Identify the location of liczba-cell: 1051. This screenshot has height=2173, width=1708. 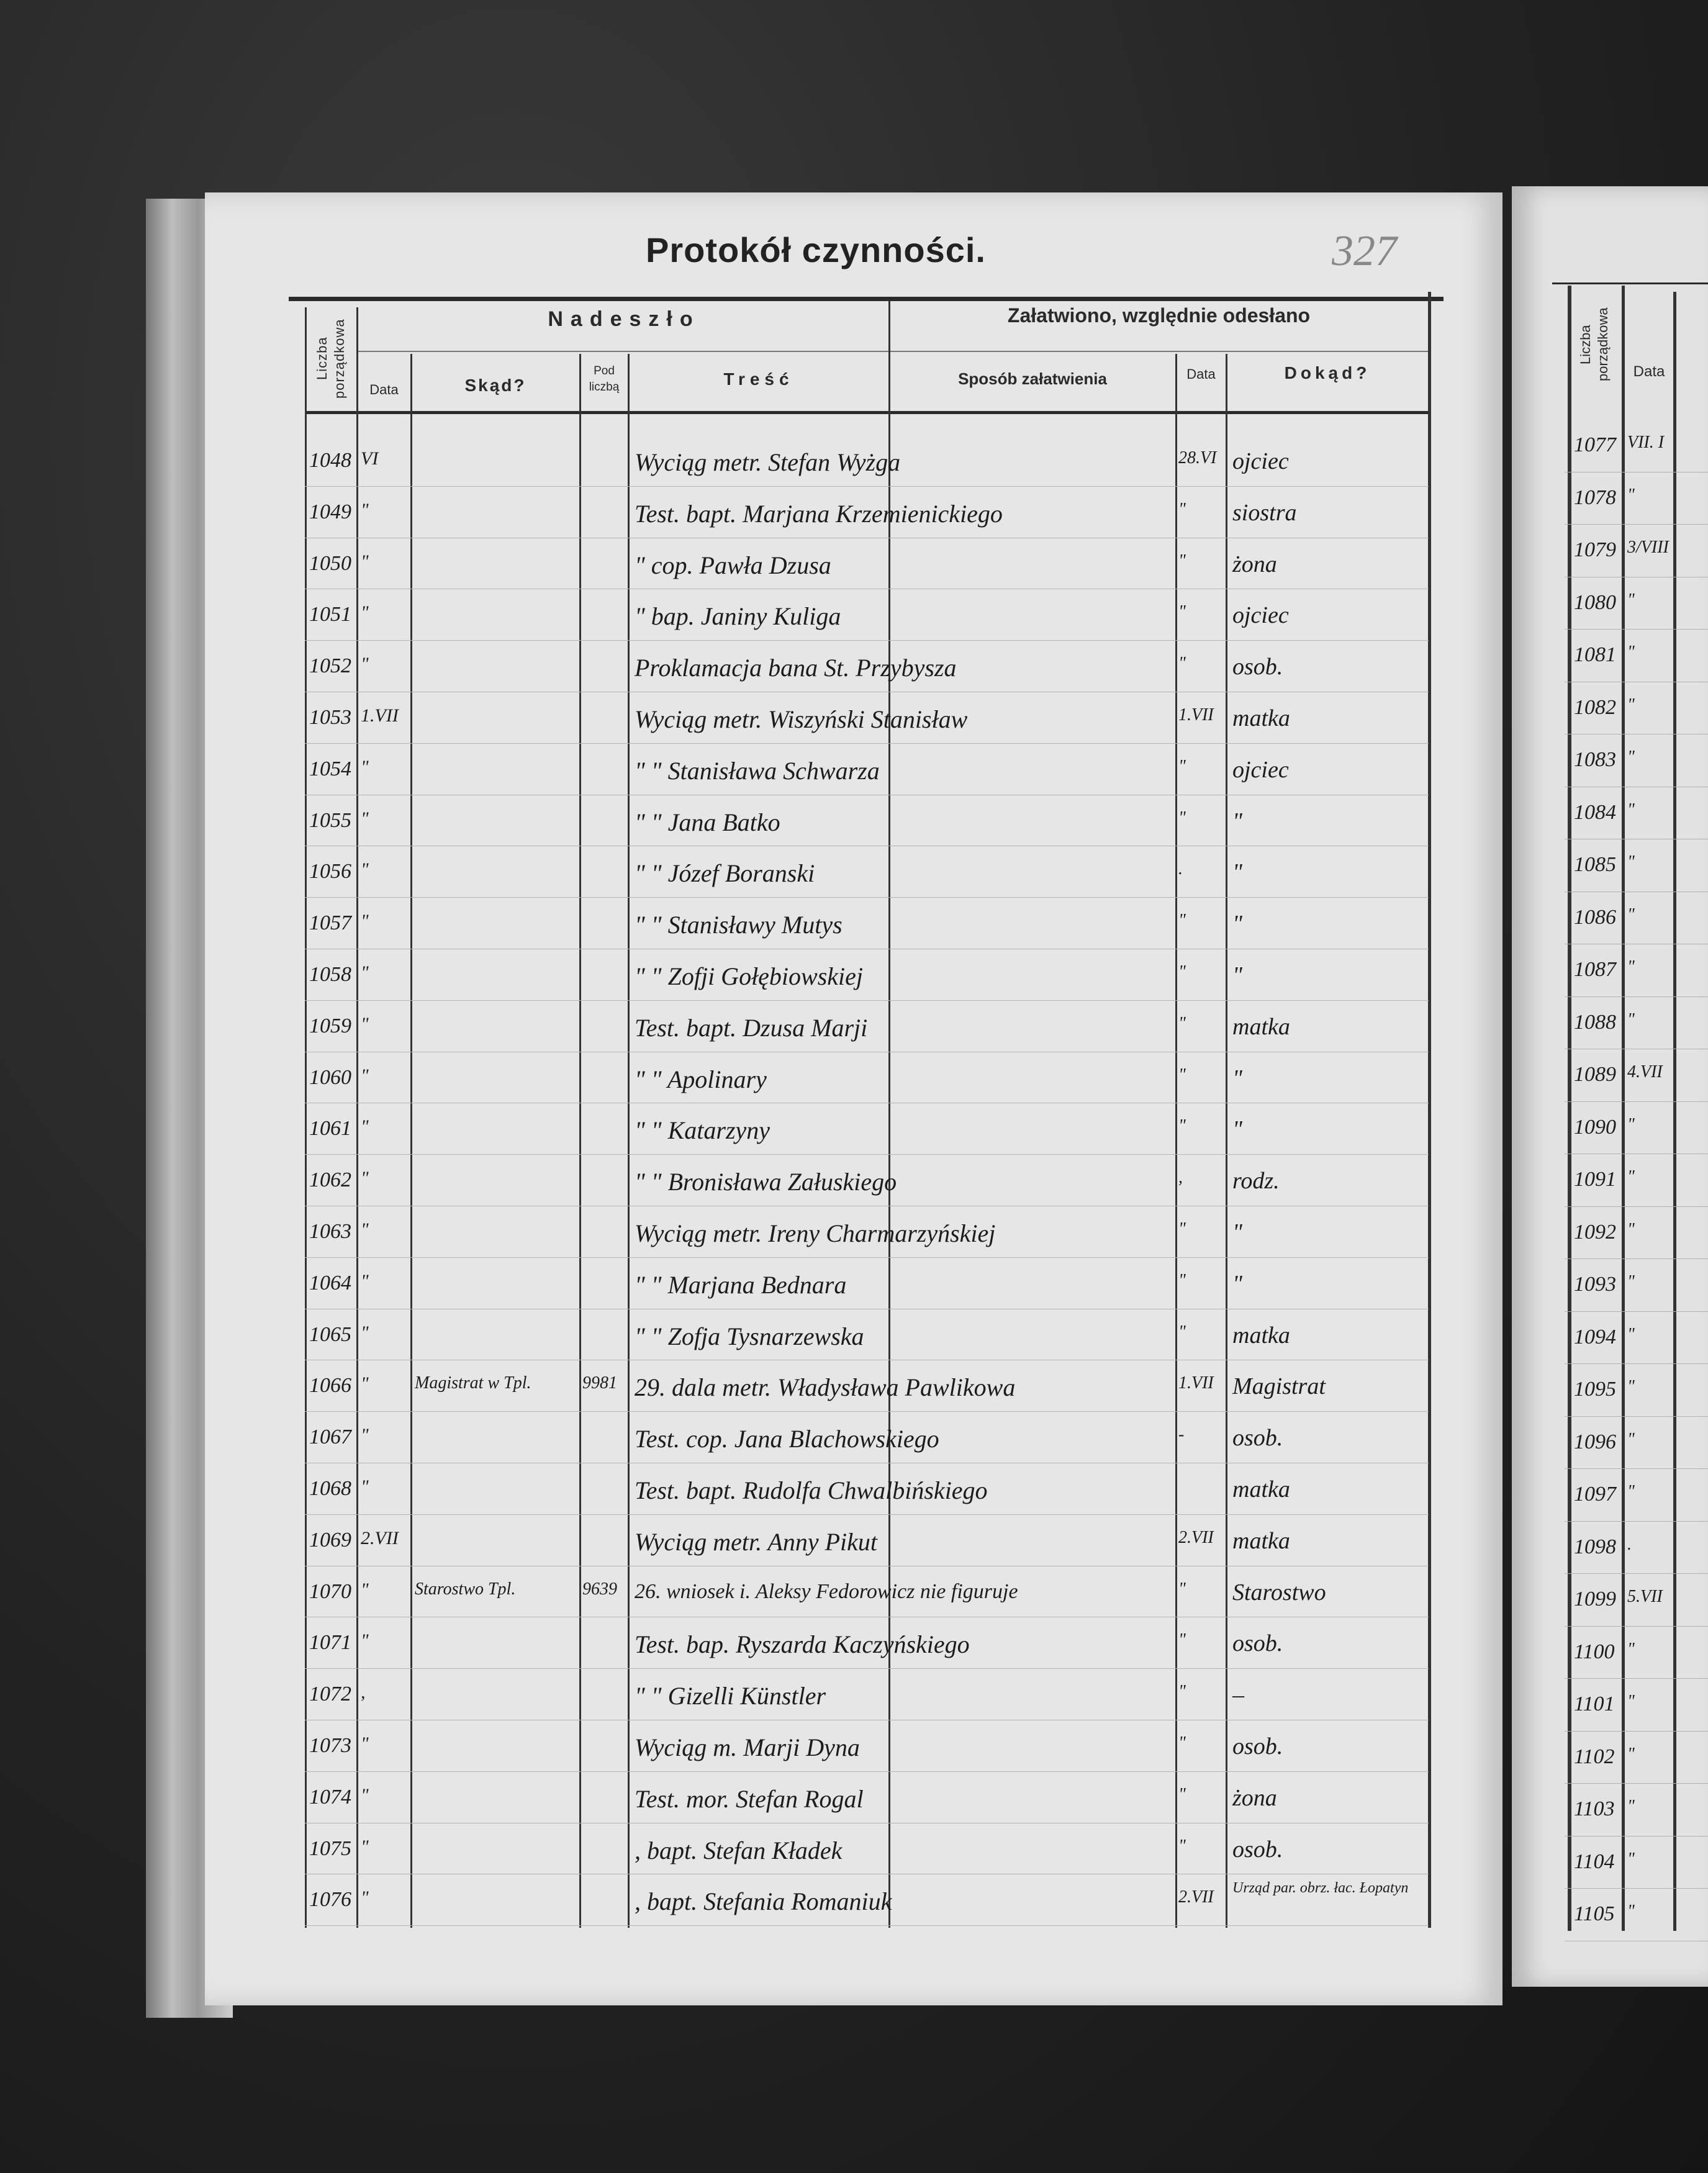
(330, 615).